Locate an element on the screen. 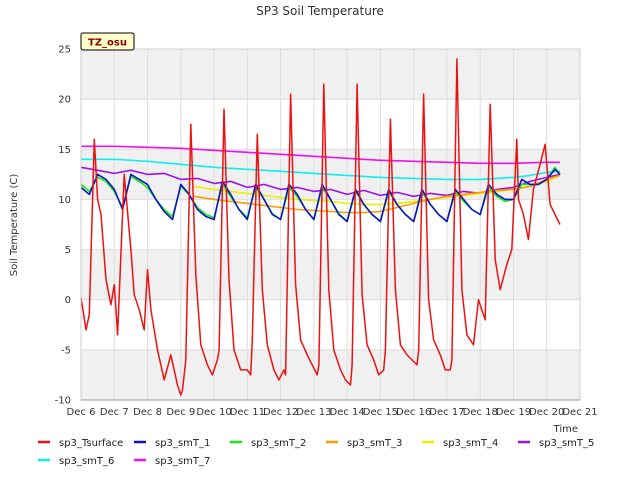 The image size is (640, 480). y-tick-labels: -10 -5 0 5 10 15 20 25 is located at coordinates (63, 226).